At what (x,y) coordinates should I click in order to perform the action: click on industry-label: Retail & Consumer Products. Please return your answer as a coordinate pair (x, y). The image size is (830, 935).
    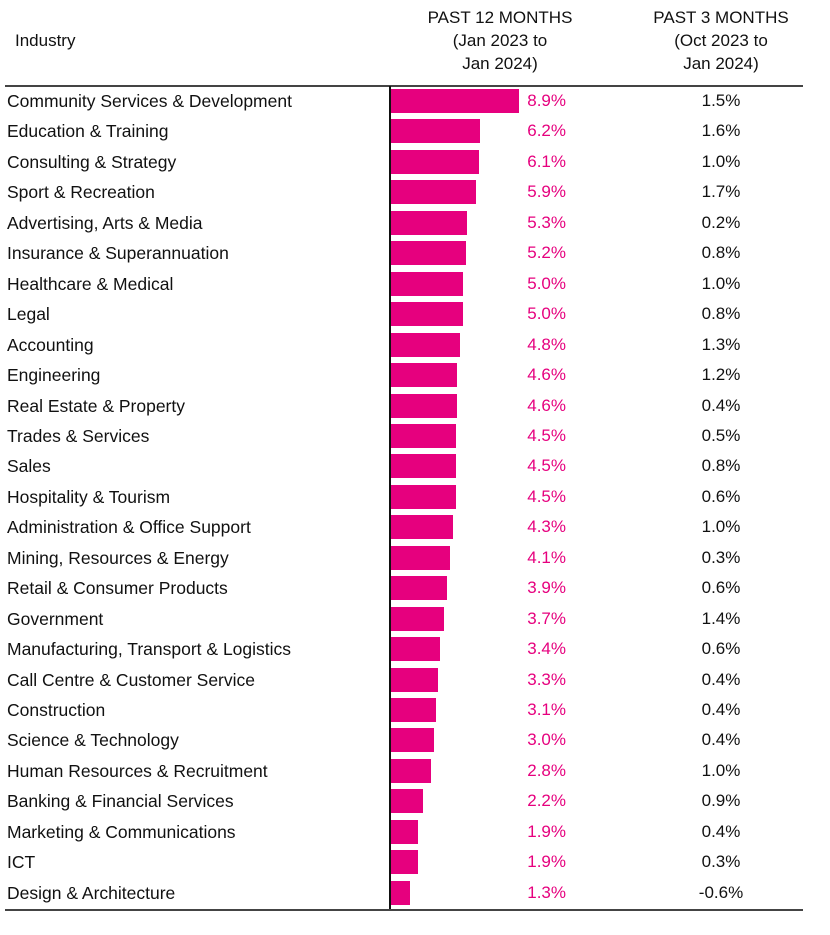
    Looking at the image, I should click on (117, 588).